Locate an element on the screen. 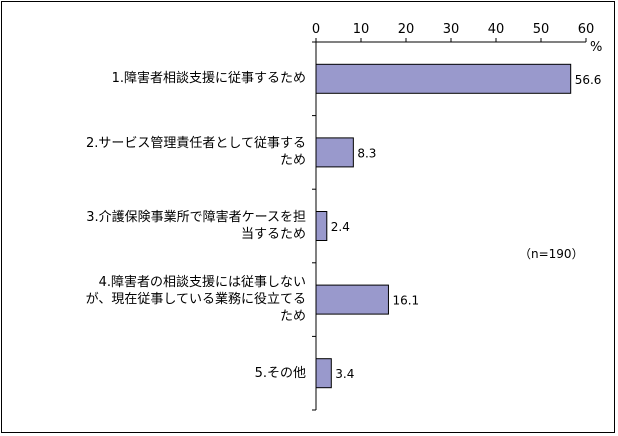  x-tick-label: 40 is located at coordinates (496, 29).